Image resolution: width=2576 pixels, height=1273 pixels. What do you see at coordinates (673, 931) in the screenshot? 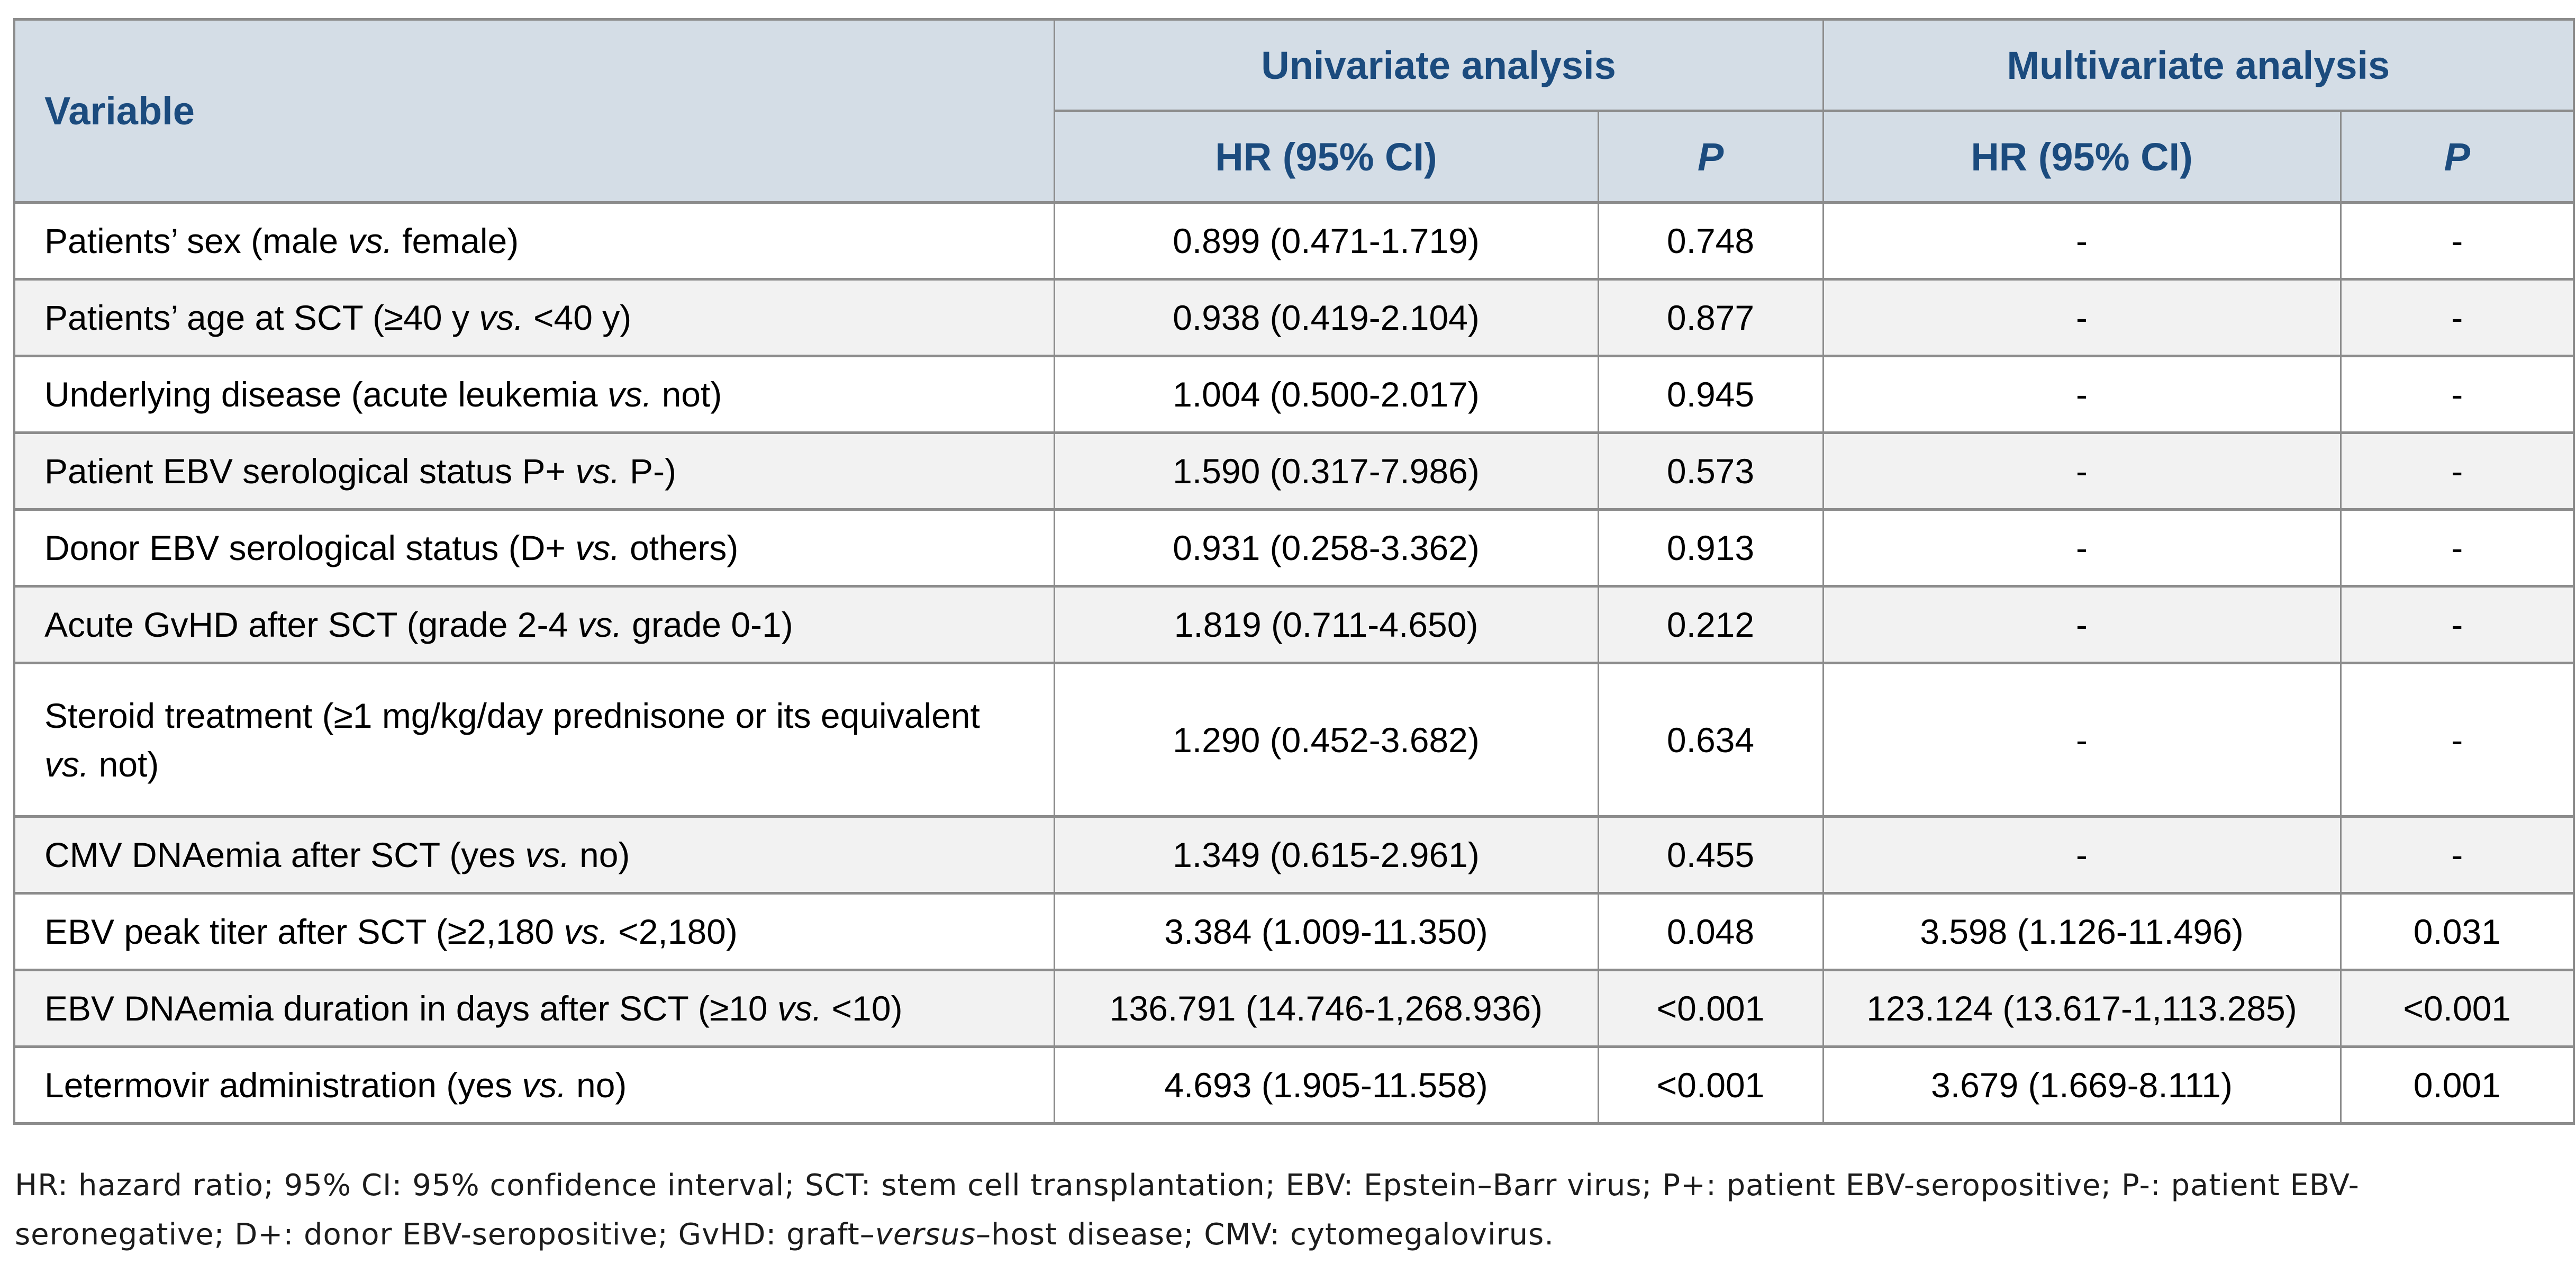
I see `variable-text: <2,180)` at bounding box center [673, 931].